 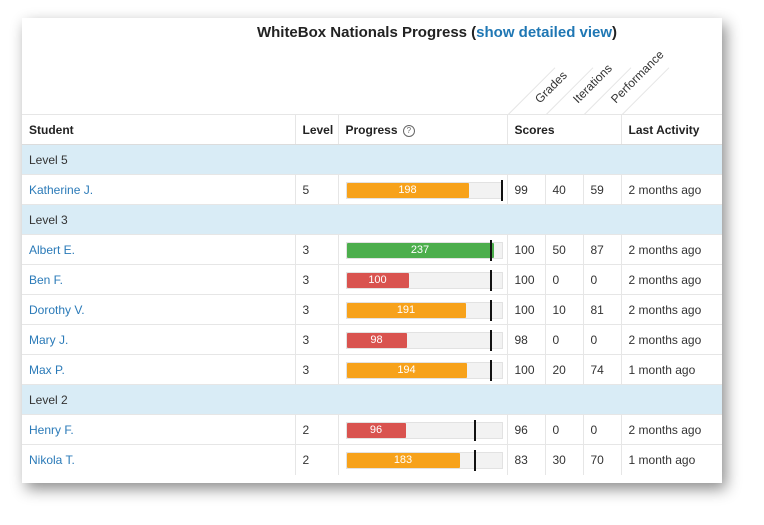 I want to click on progress-cell: 183, so click(x=422, y=459).